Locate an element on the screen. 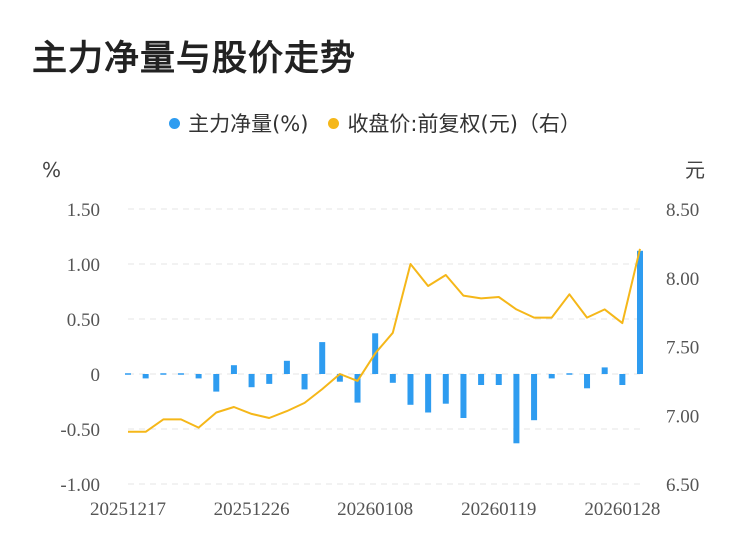 Image resolution: width=750 pixels, height=558 pixels. x-tick-label: 20251226 is located at coordinates (252, 509).